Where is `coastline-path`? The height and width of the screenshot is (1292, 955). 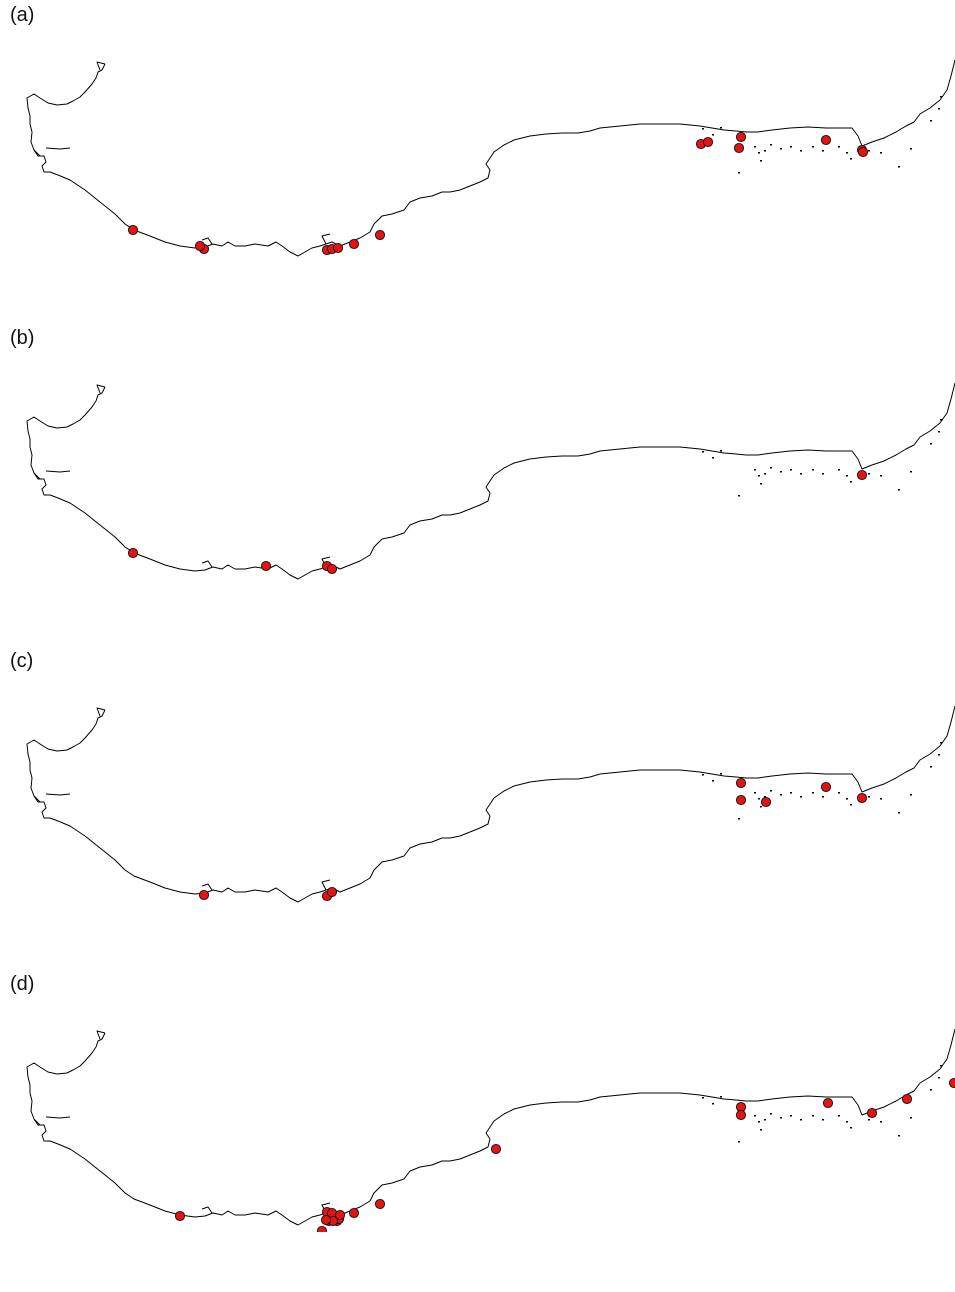
coastline-path is located at coordinates (490, 1127).